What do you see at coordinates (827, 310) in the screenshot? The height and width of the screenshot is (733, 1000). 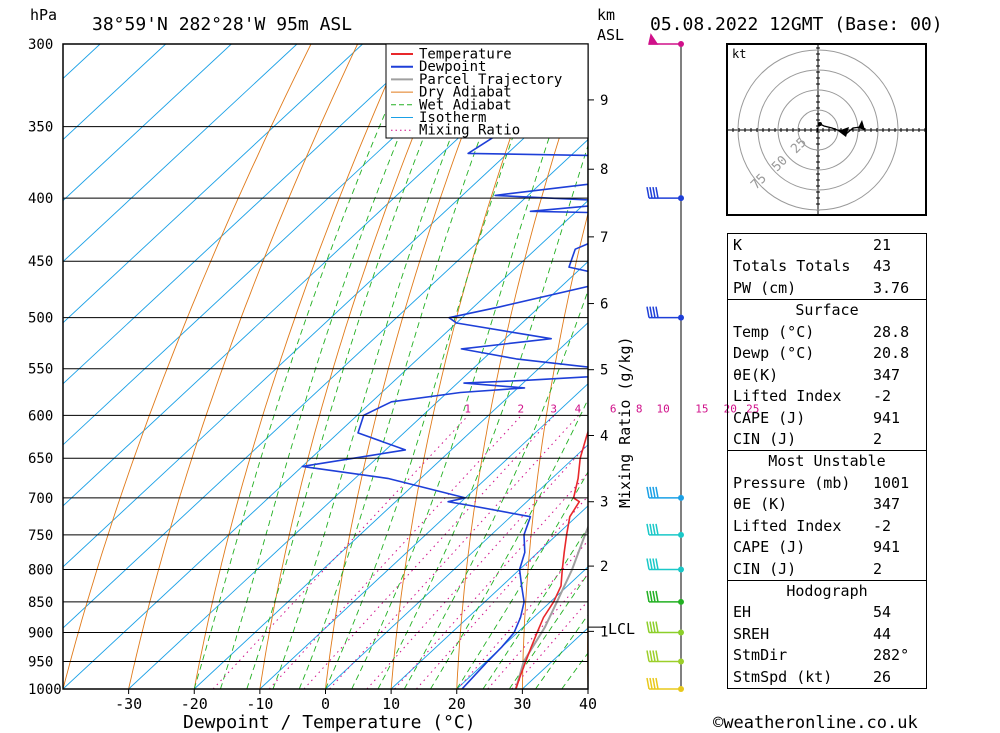 I see `surface-title: Surface` at bounding box center [827, 310].